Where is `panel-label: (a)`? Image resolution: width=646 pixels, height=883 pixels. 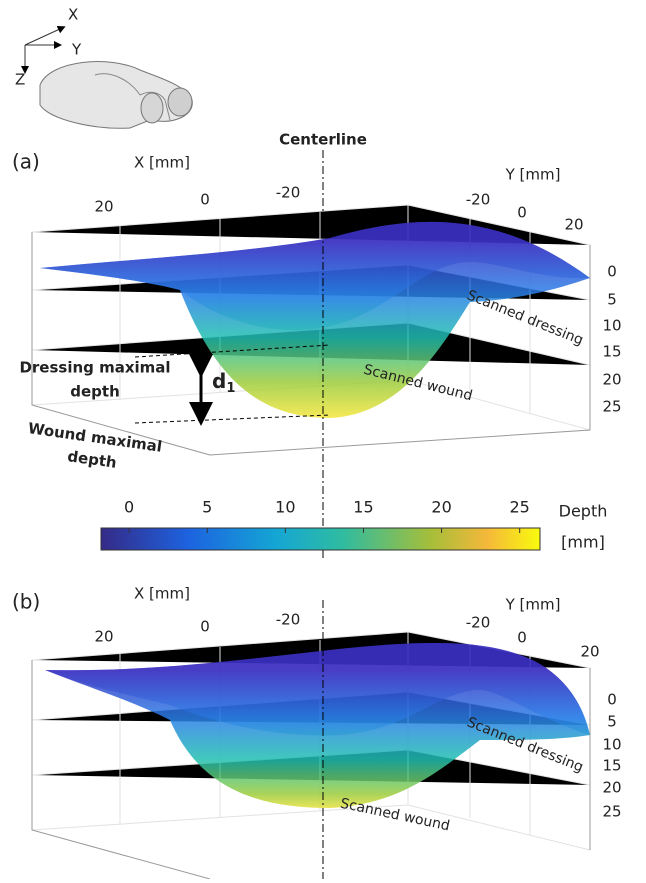 panel-label: (a) is located at coordinates (26, 162).